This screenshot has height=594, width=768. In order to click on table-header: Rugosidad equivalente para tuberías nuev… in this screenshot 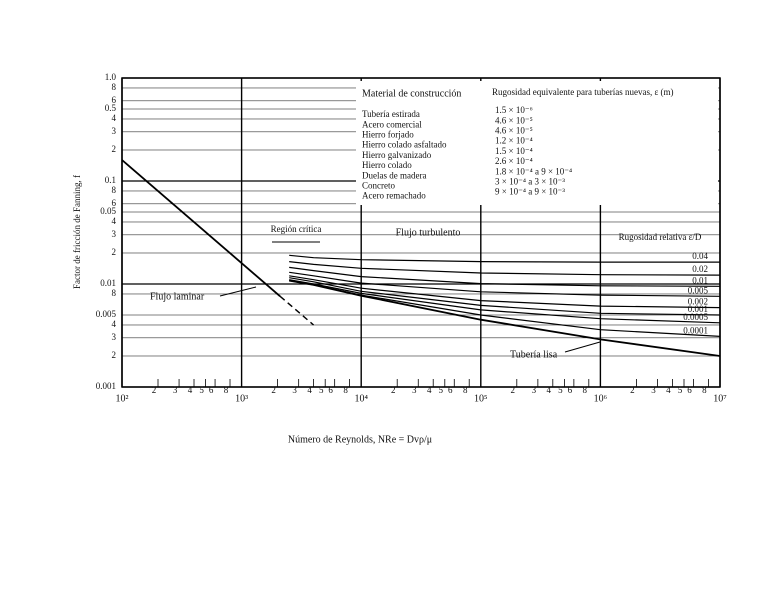, I will do `click(582, 92)`.